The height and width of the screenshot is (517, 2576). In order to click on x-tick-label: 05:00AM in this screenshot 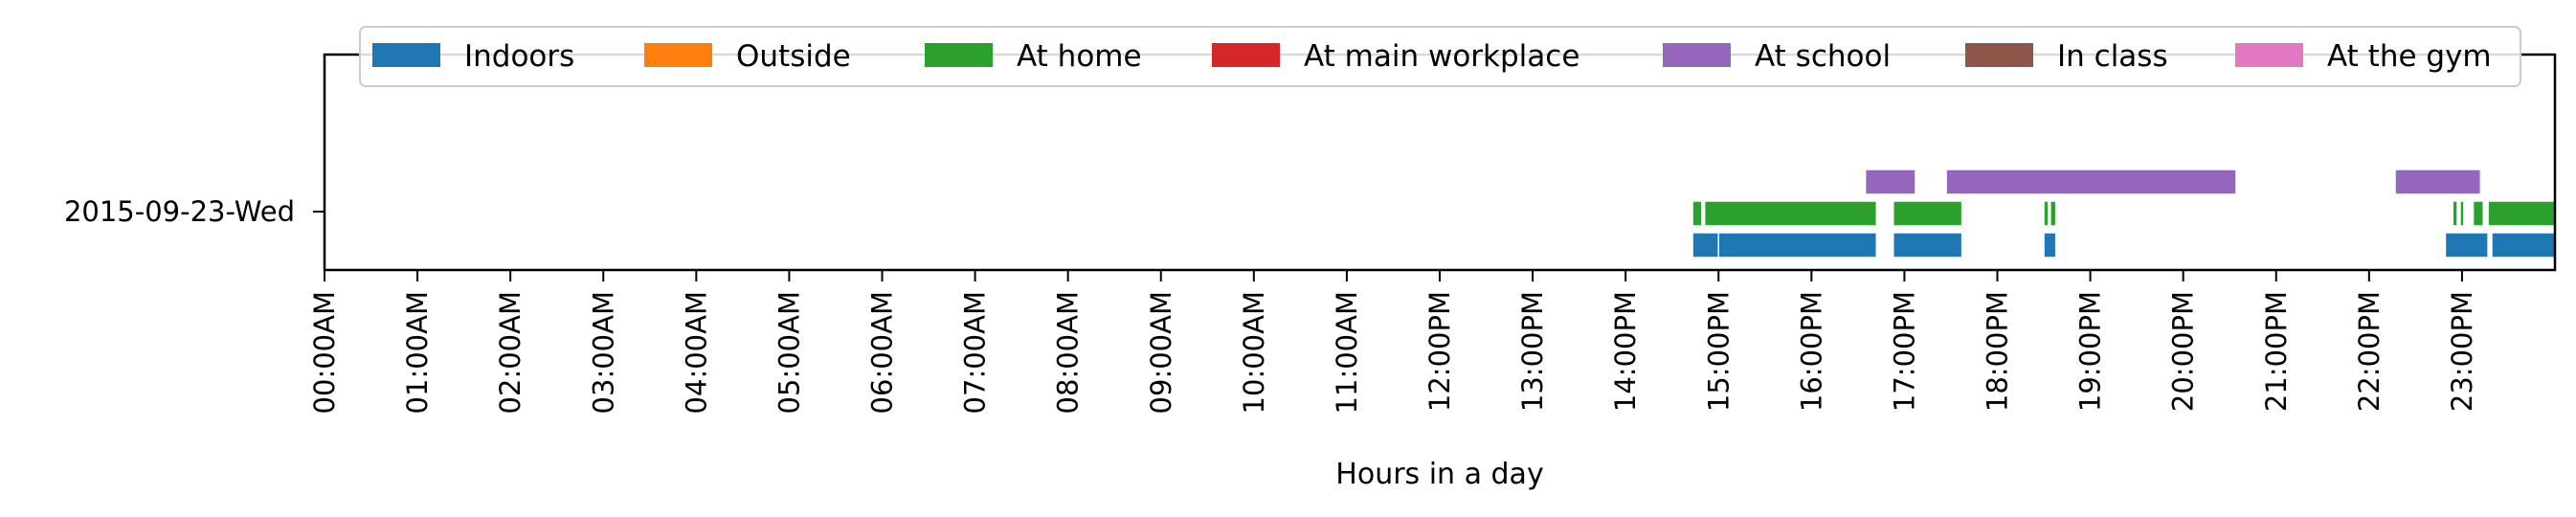, I will do `click(789, 352)`.